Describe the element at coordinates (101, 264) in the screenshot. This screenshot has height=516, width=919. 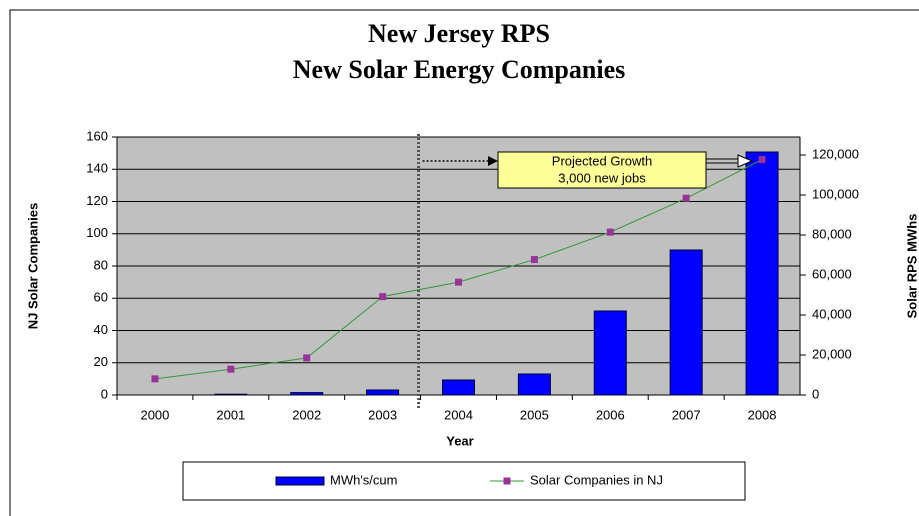
I see `y-tick-label: 80` at that location.